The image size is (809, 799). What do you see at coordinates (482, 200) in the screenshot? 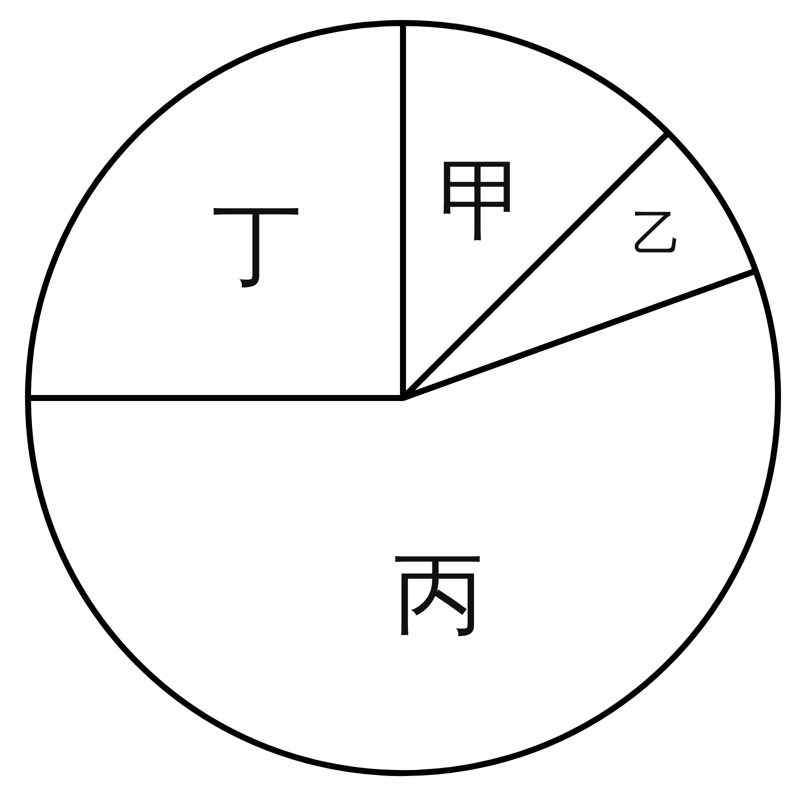
I see `slice-label: 甲` at bounding box center [482, 200].